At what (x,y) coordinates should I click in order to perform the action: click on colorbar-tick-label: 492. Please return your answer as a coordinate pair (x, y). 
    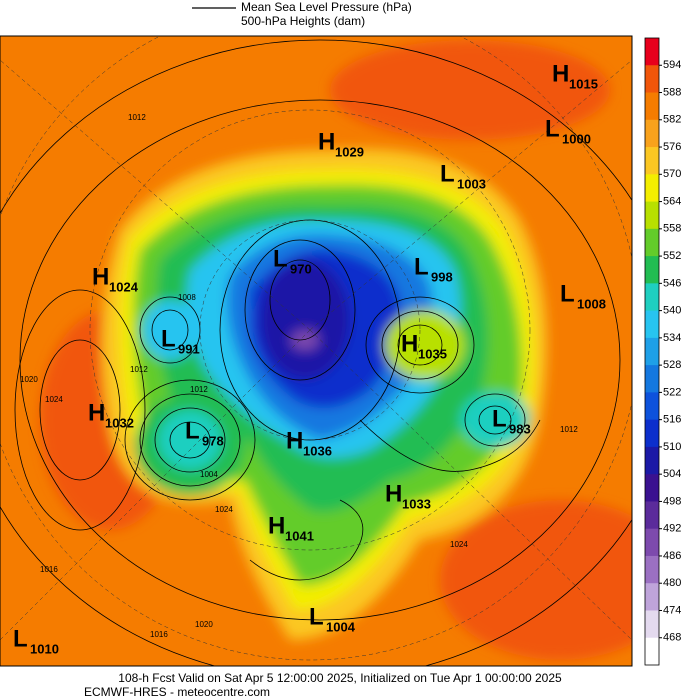
    Looking at the image, I should click on (672, 529).